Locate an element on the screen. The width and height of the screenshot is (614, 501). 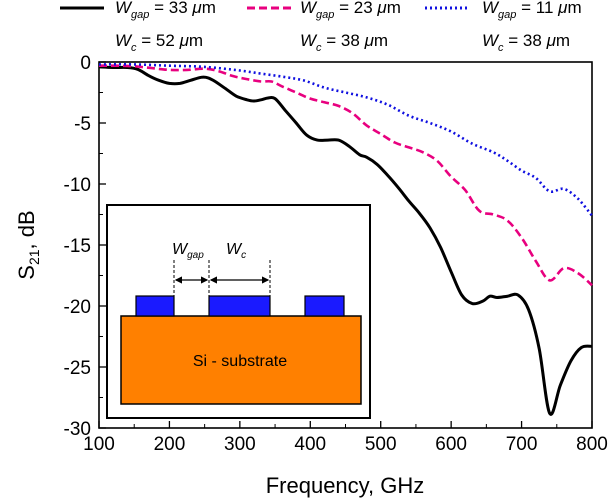
legend-label-s3-c: Wc = 38 μm is located at coordinates (526, 42).